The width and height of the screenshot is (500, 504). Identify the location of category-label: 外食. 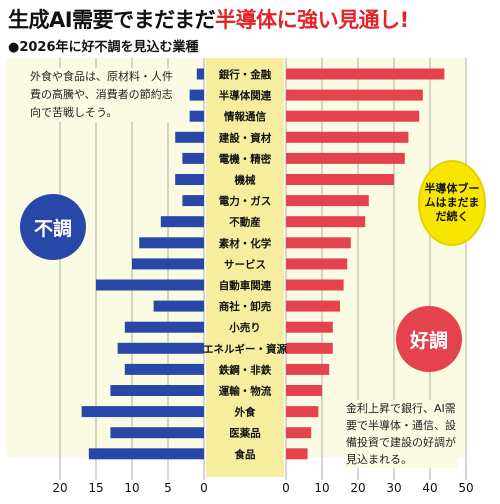
(245, 412).